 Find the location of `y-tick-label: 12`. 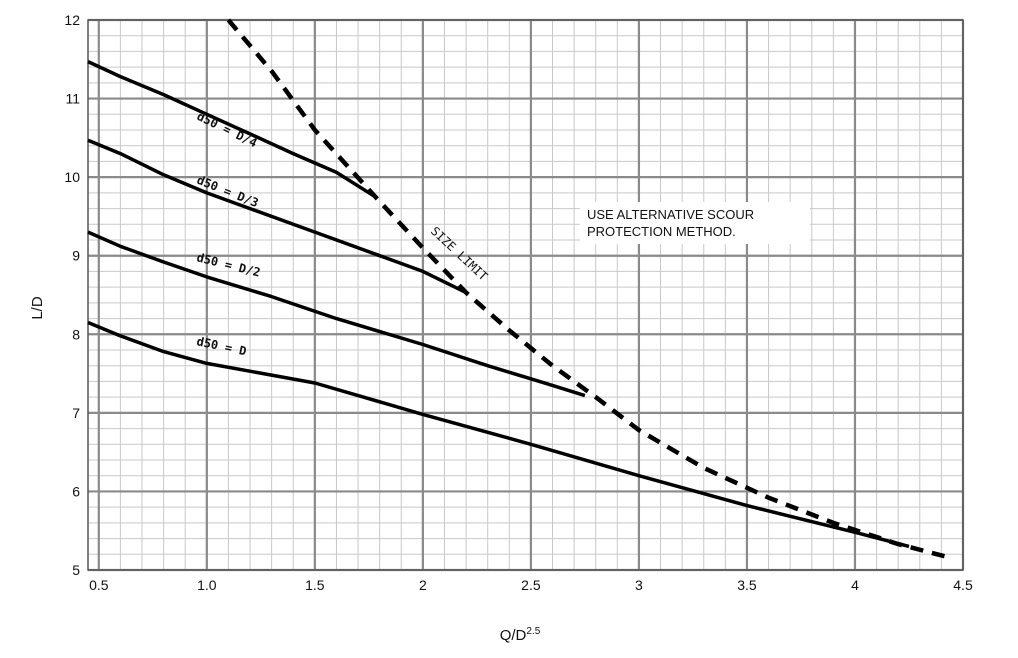

y-tick-label: 12 is located at coordinates (72, 20).